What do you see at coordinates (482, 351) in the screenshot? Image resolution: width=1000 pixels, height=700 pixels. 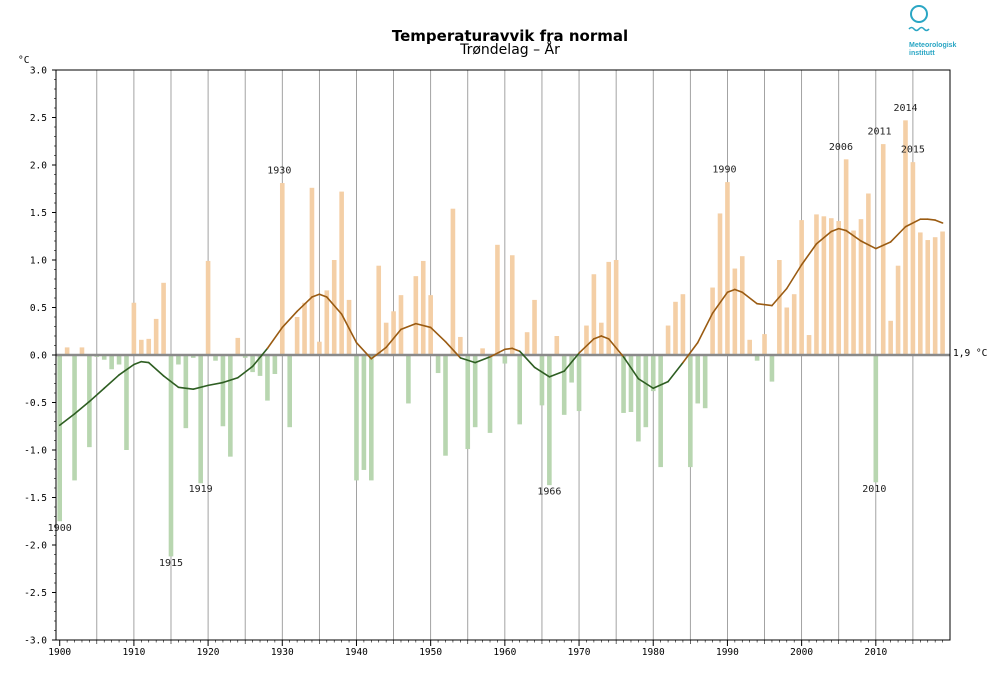 I see `bar-1957` at bounding box center [482, 351].